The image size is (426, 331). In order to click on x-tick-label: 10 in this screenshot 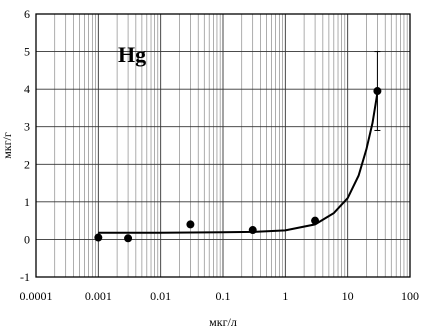, I will do `click(348, 296)`.